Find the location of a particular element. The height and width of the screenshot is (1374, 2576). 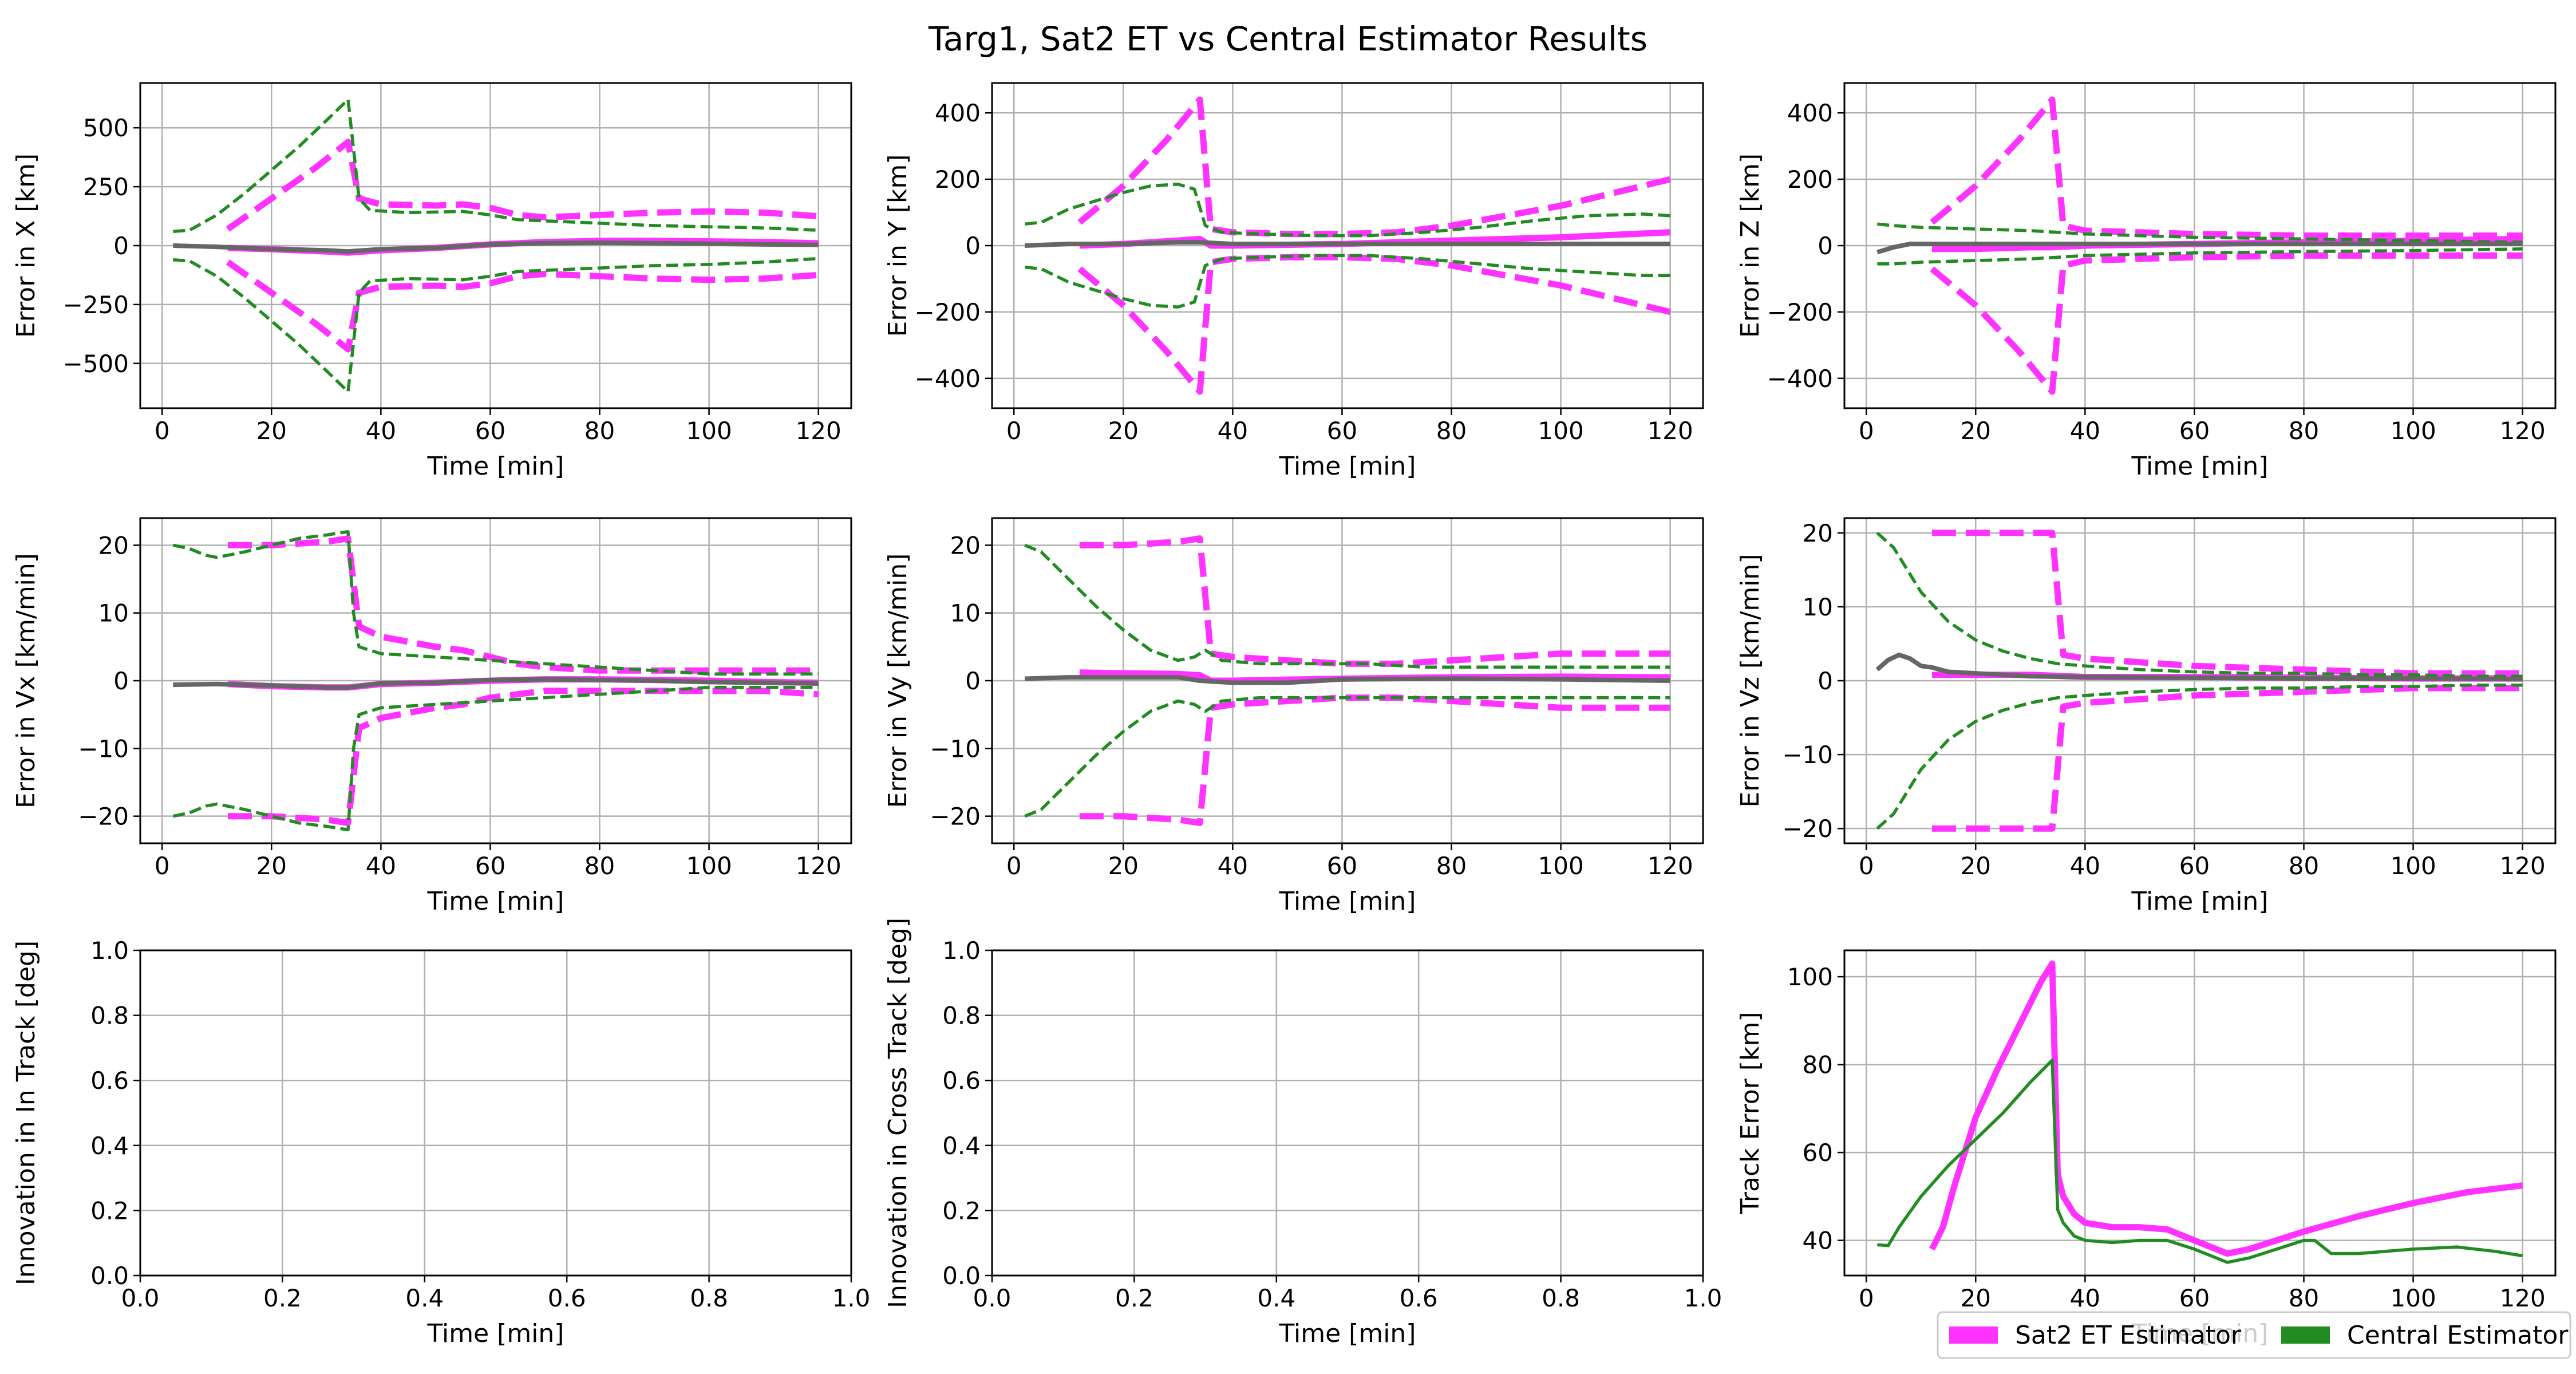

y-tick-label: 0.6 is located at coordinates (961, 1081).